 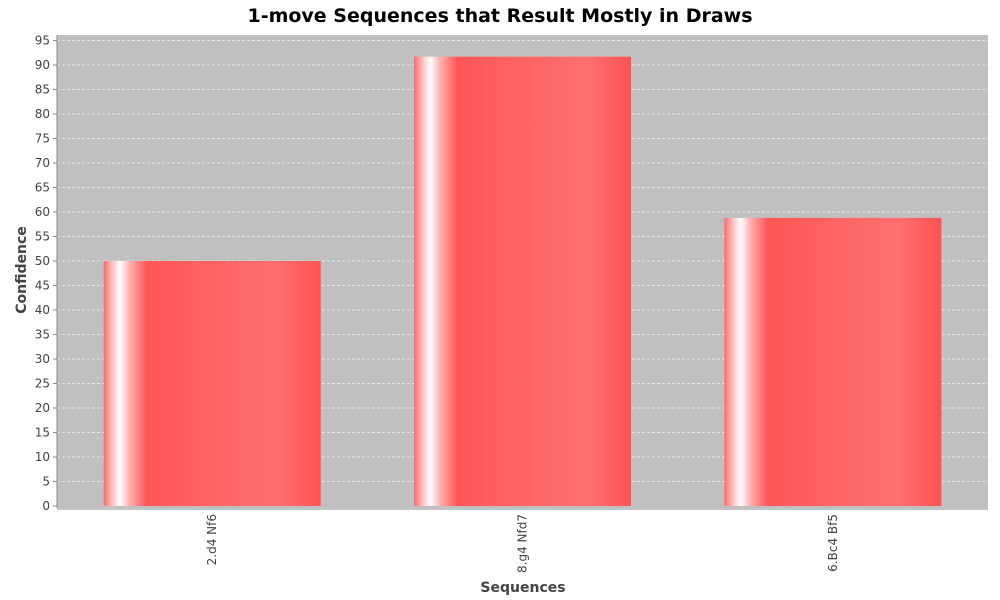 What do you see at coordinates (42, 41) in the screenshot?
I see `y-tick-label: 95` at bounding box center [42, 41].